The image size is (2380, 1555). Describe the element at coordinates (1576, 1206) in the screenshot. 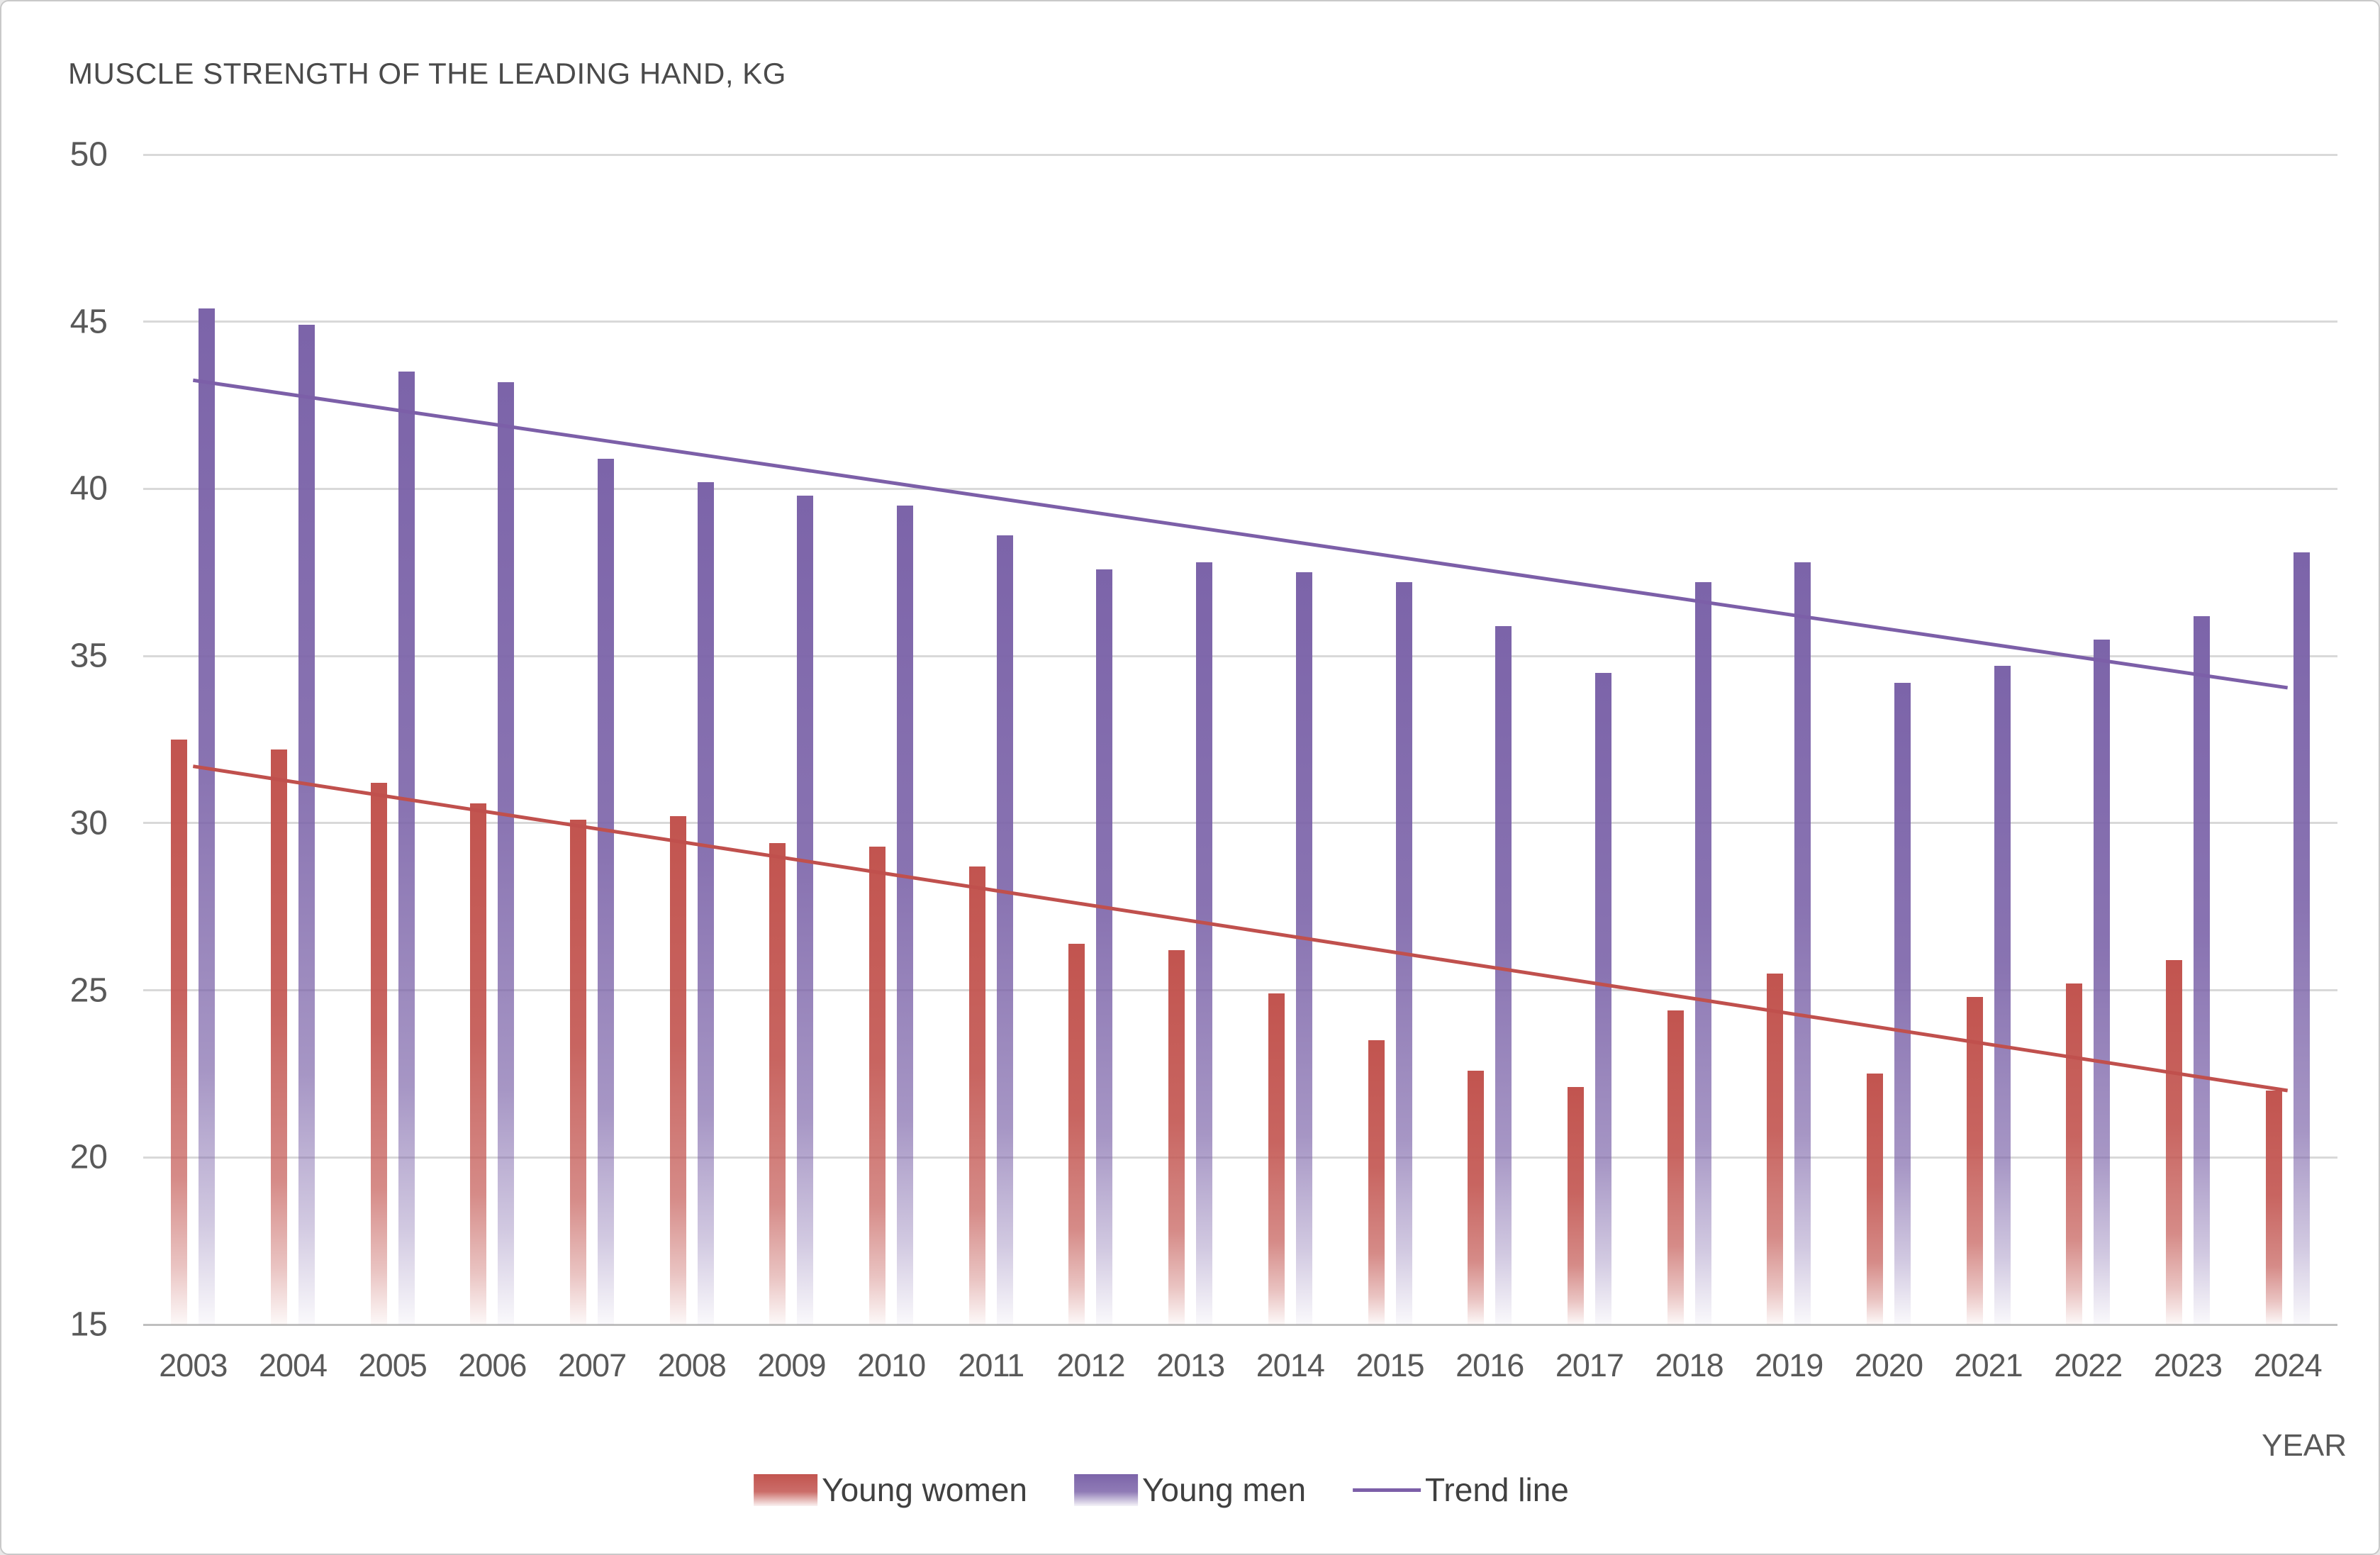

I see `bar-young-women-2017` at that location.